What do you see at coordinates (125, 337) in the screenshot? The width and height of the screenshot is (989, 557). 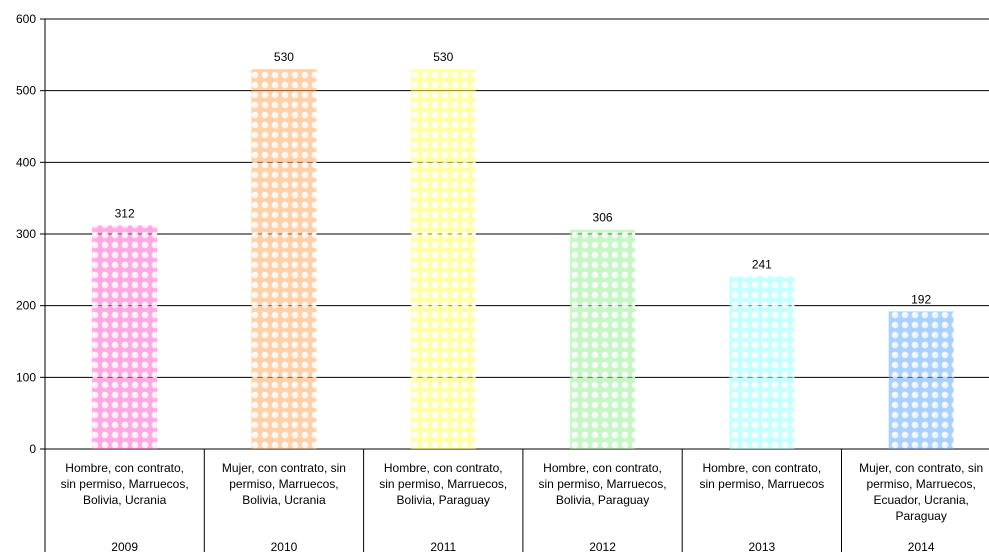 I see `bar-2009` at bounding box center [125, 337].